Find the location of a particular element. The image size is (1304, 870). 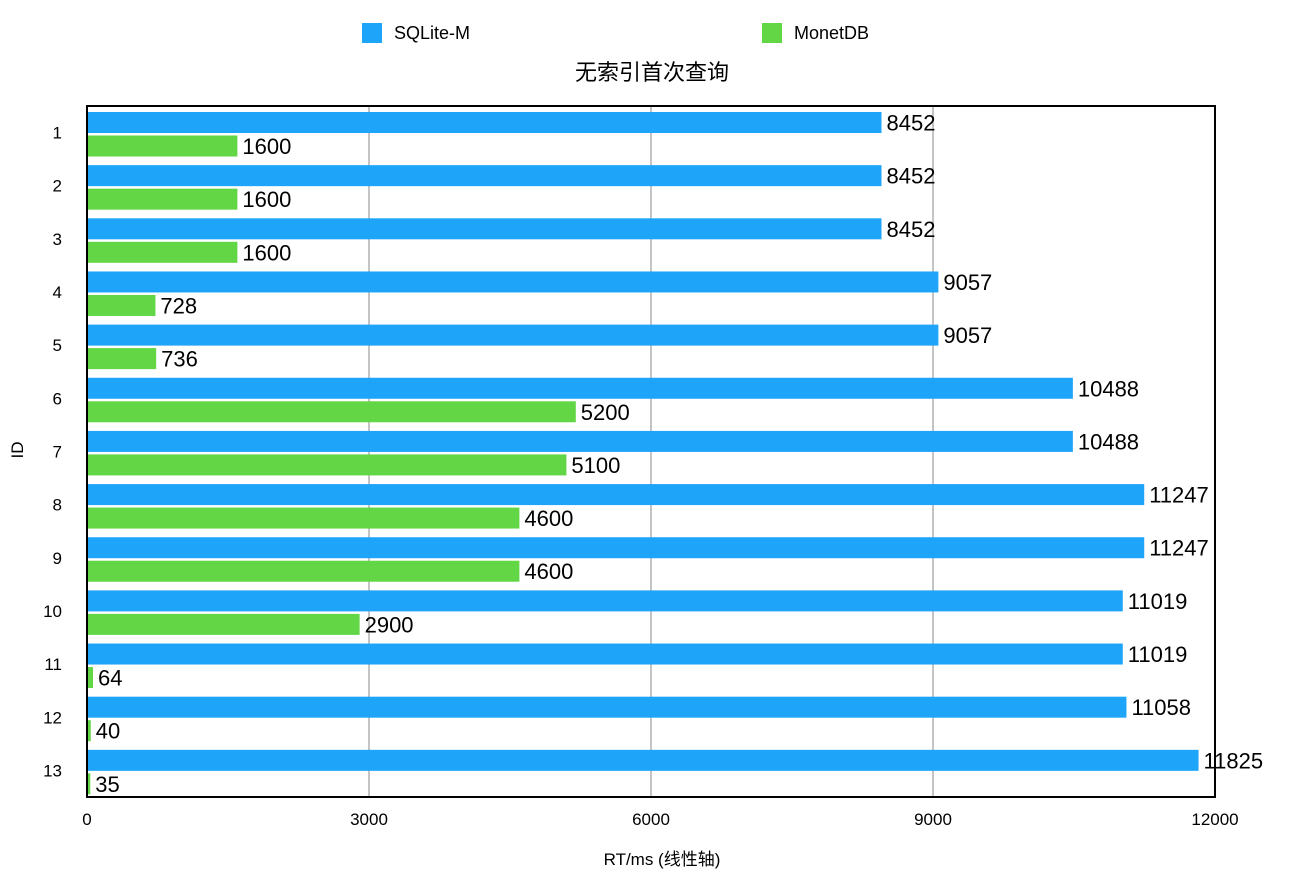

y-tick-label: 10 is located at coordinates (52, 611).